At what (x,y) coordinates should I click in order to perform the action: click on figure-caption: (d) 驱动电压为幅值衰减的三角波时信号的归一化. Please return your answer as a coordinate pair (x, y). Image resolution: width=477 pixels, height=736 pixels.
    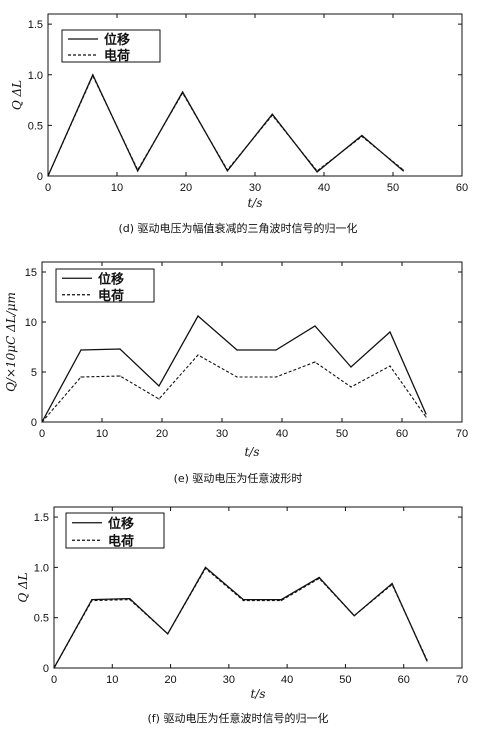
    Looking at the image, I should click on (237, 228).